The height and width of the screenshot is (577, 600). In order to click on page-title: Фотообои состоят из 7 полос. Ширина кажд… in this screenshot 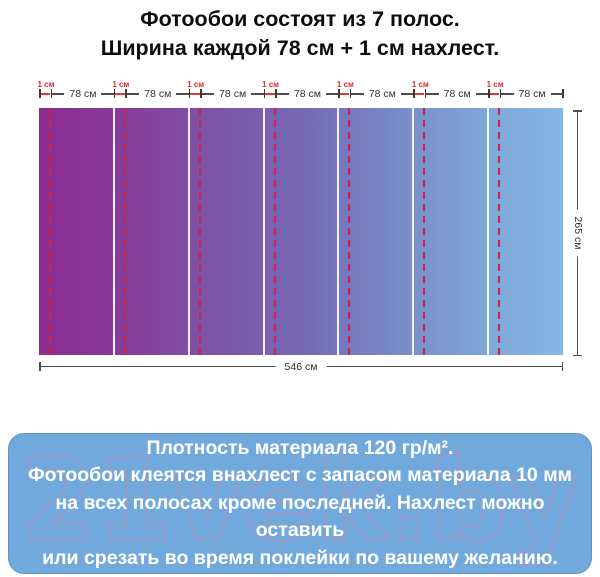, I will do `click(300, 34)`.